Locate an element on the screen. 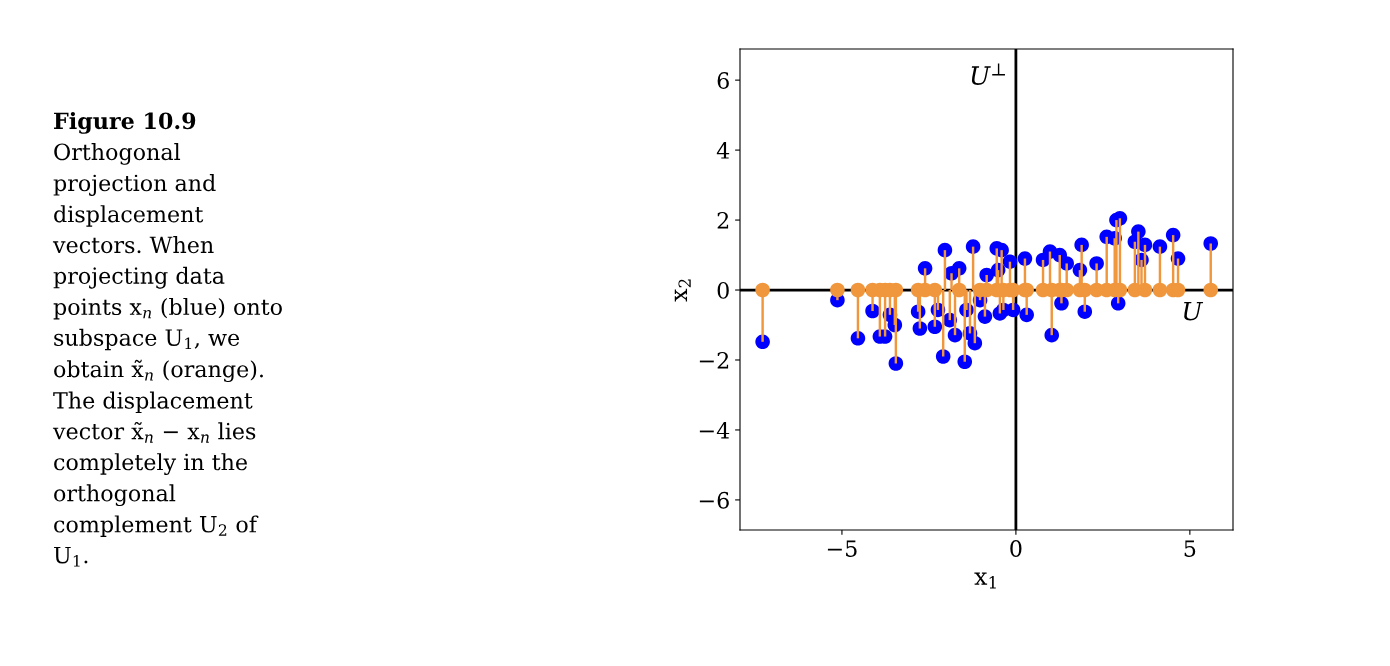 This screenshot has width=1390, height=666. y-tick-label: 2 is located at coordinates (723, 220).